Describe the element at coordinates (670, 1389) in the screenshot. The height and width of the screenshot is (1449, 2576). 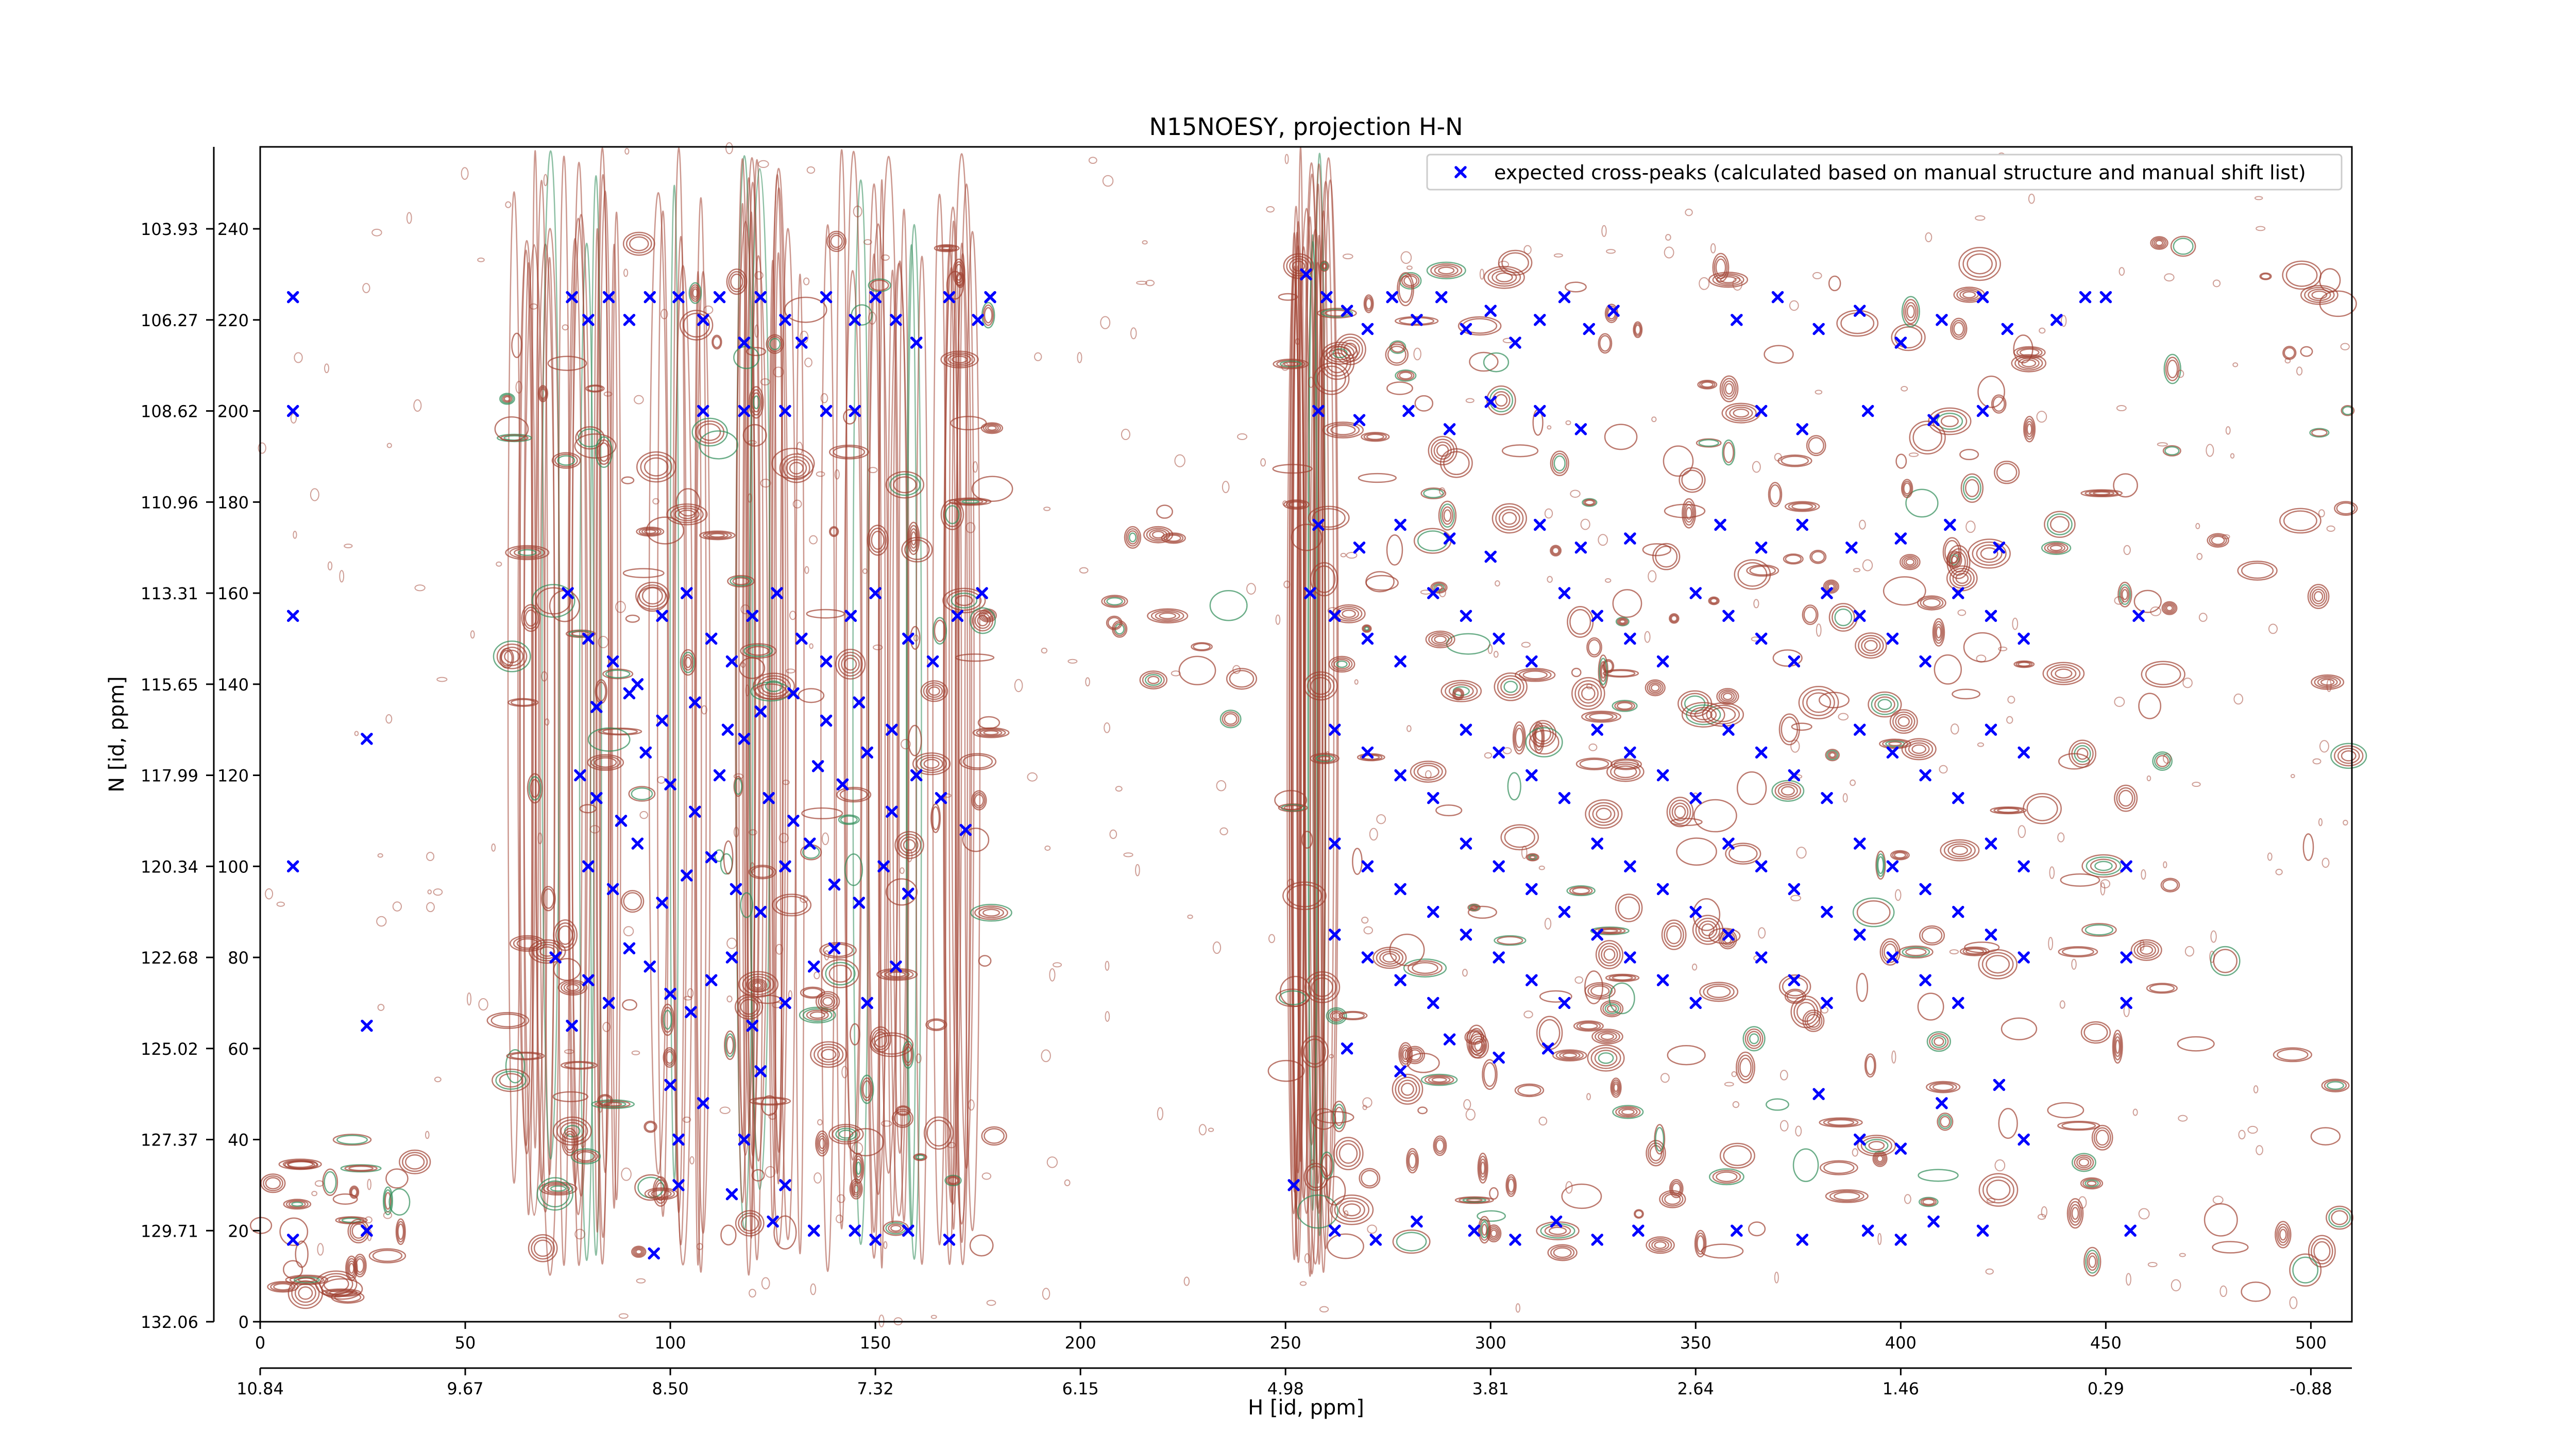
I see `x-tick-label-ppm: 8.50` at that location.